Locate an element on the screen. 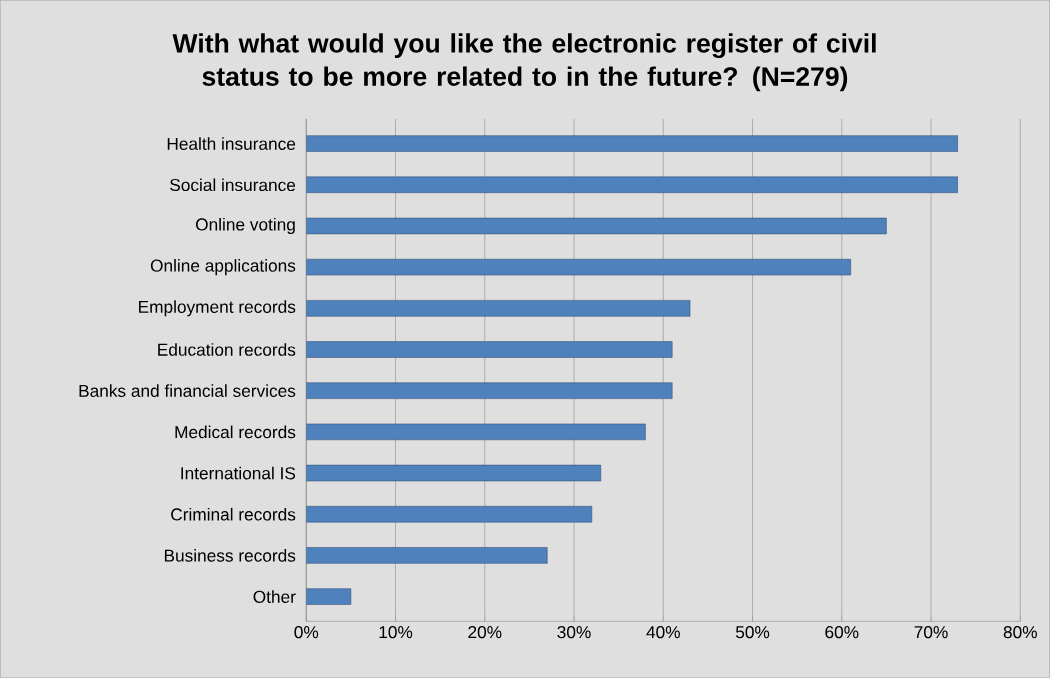 This screenshot has width=1050, height=678. x-tick-label: 20% is located at coordinates (485, 632).